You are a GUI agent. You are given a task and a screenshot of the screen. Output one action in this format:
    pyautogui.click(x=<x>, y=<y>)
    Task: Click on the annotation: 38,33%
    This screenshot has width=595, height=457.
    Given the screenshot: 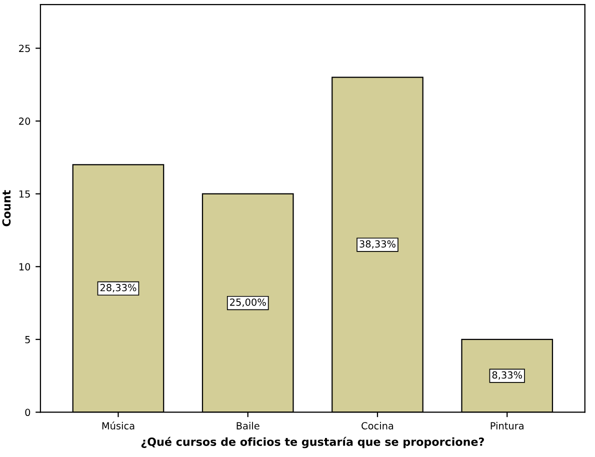 What is the action you would take?
    pyautogui.click(x=378, y=244)
    